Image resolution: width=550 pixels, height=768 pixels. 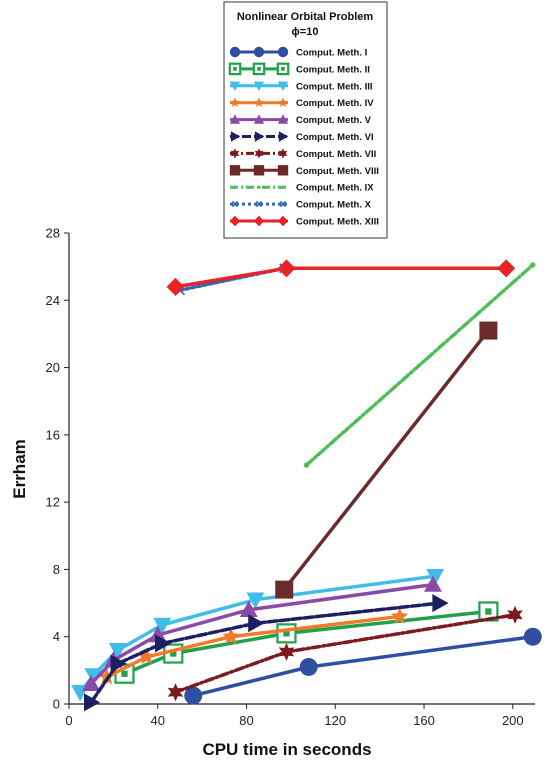 I want to click on legend-entry: Comput. Meth. X, so click(x=301, y=205).